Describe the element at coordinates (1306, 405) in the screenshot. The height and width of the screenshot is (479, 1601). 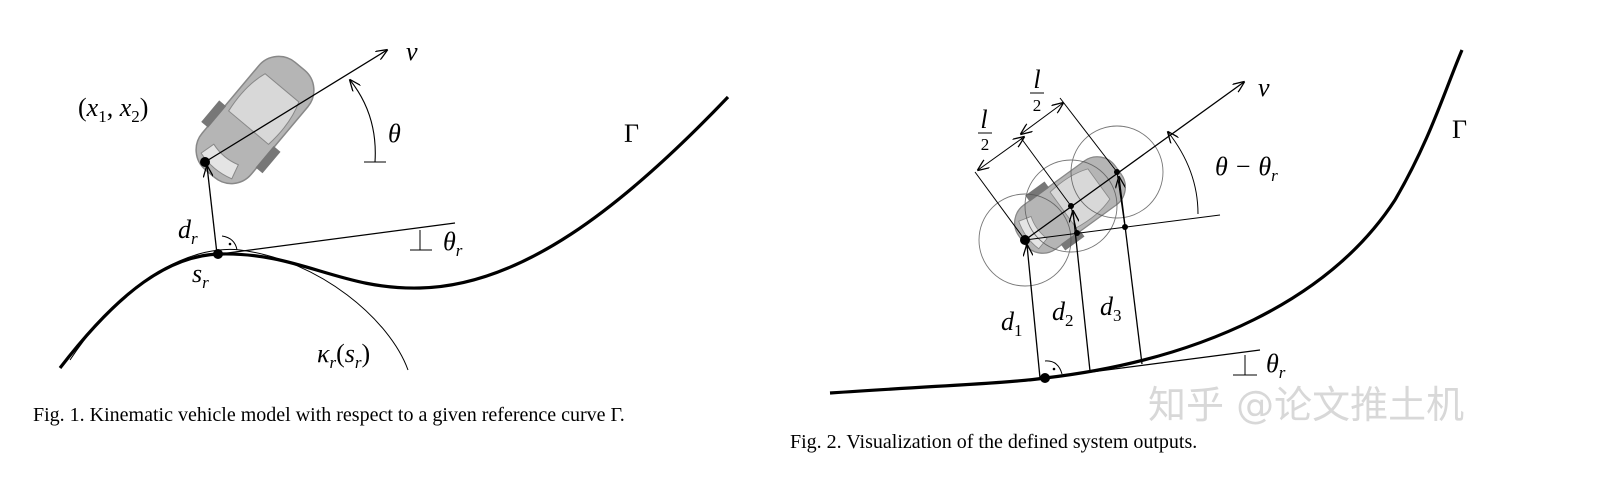
I see `watermark: 知乎 @论文推土机` at that location.